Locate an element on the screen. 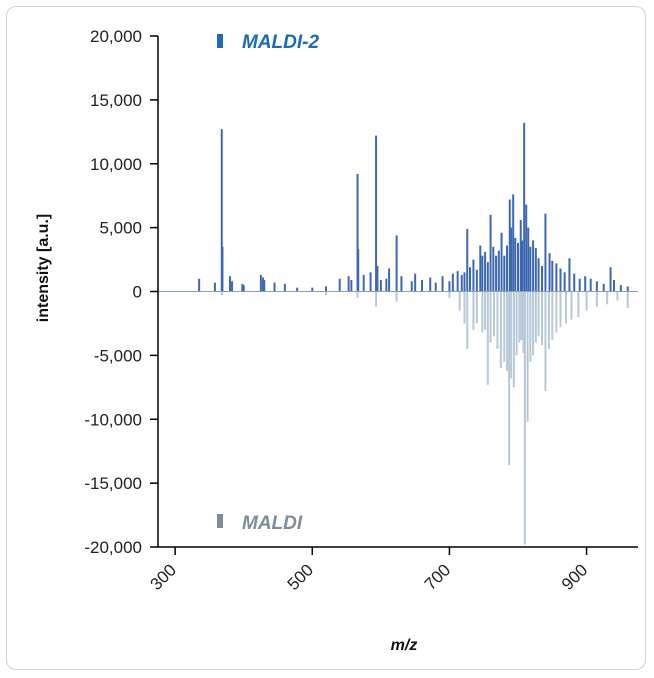 The image size is (654, 678). legend-label-maldi: MALDI is located at coordinates (272, 523).